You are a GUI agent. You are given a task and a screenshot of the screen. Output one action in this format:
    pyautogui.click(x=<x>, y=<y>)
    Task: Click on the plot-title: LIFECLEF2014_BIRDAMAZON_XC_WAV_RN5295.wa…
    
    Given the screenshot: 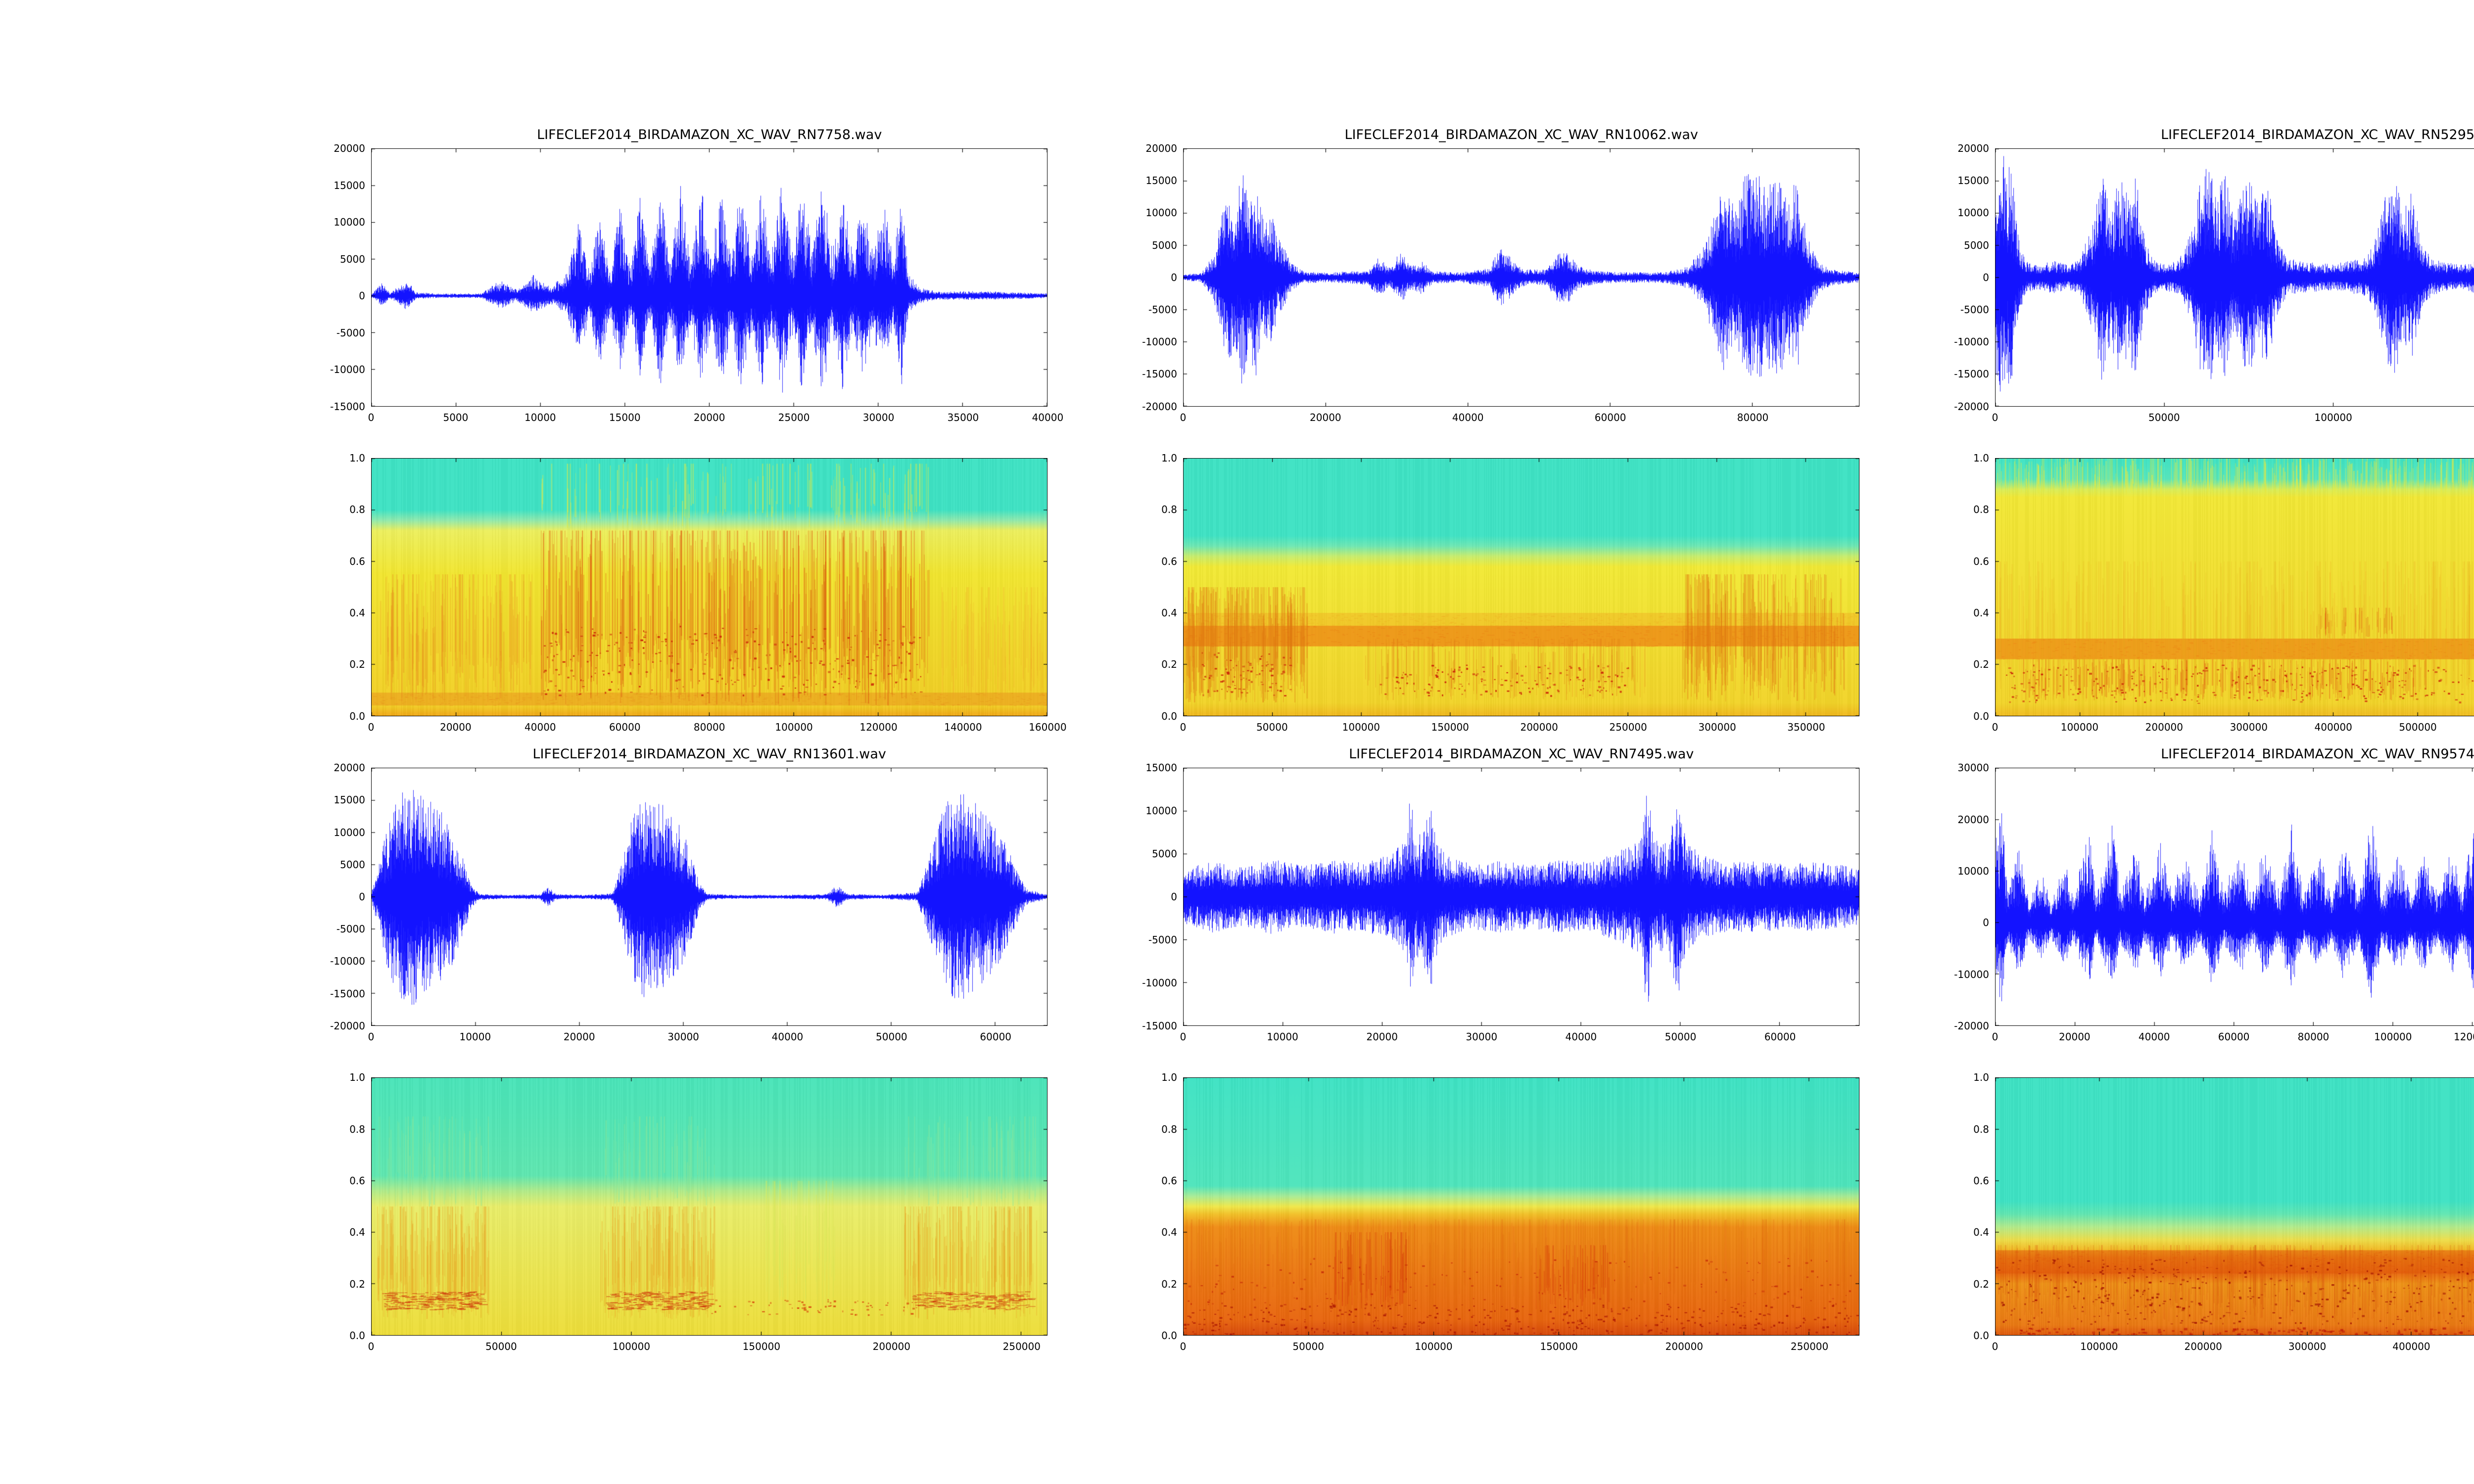 What is the action you would take?
    pyautogui.click(x=2318, y=134)
    